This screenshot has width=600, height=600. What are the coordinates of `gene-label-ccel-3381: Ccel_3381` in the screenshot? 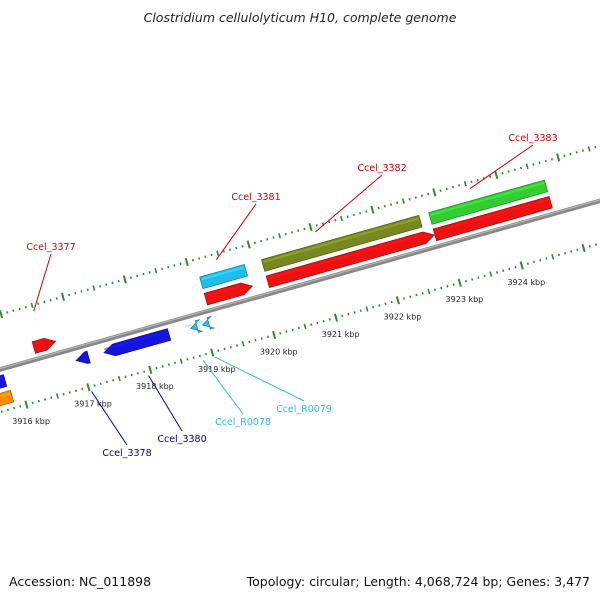 It's located at (255, 197).